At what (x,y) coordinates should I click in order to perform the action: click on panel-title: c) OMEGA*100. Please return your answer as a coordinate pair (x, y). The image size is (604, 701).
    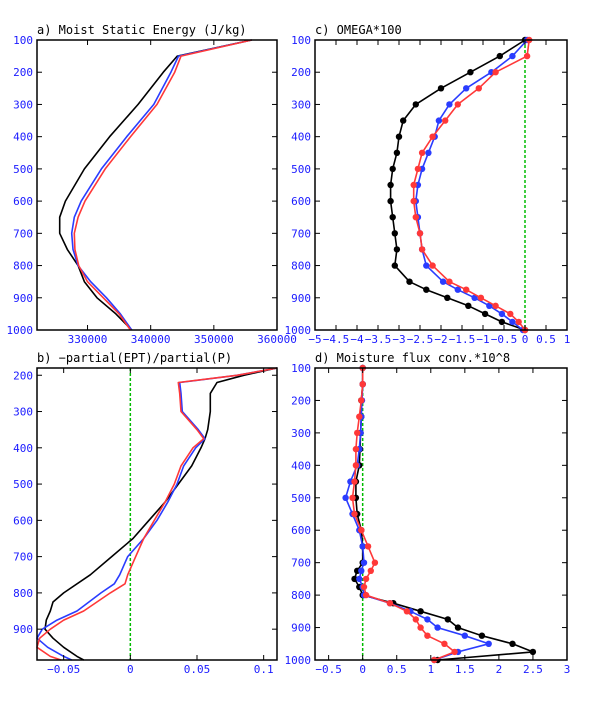
    Looking at the image, I should click on (358, 30).